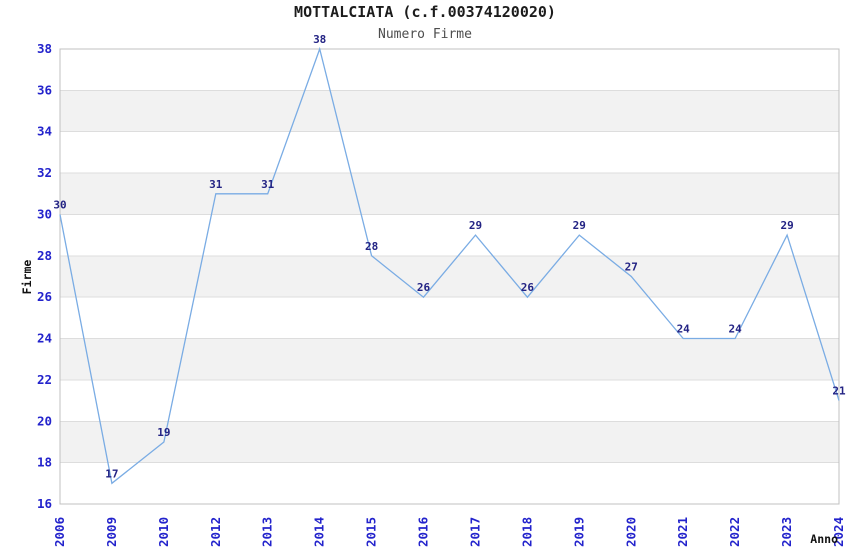 This screenshot has height=550, width=850. What do you see at coordinates (163, 432) in the screenshot?
I see `point-label: 19` at bounding box center [163, 432].